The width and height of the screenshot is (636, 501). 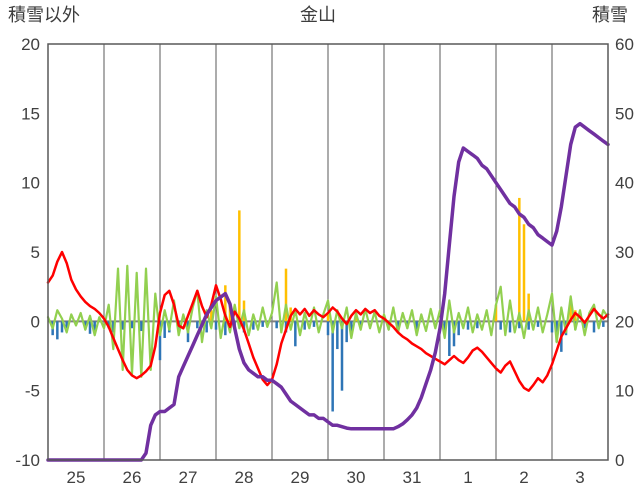 I want to click on svg-text: 28, so click(x=244, y=477).